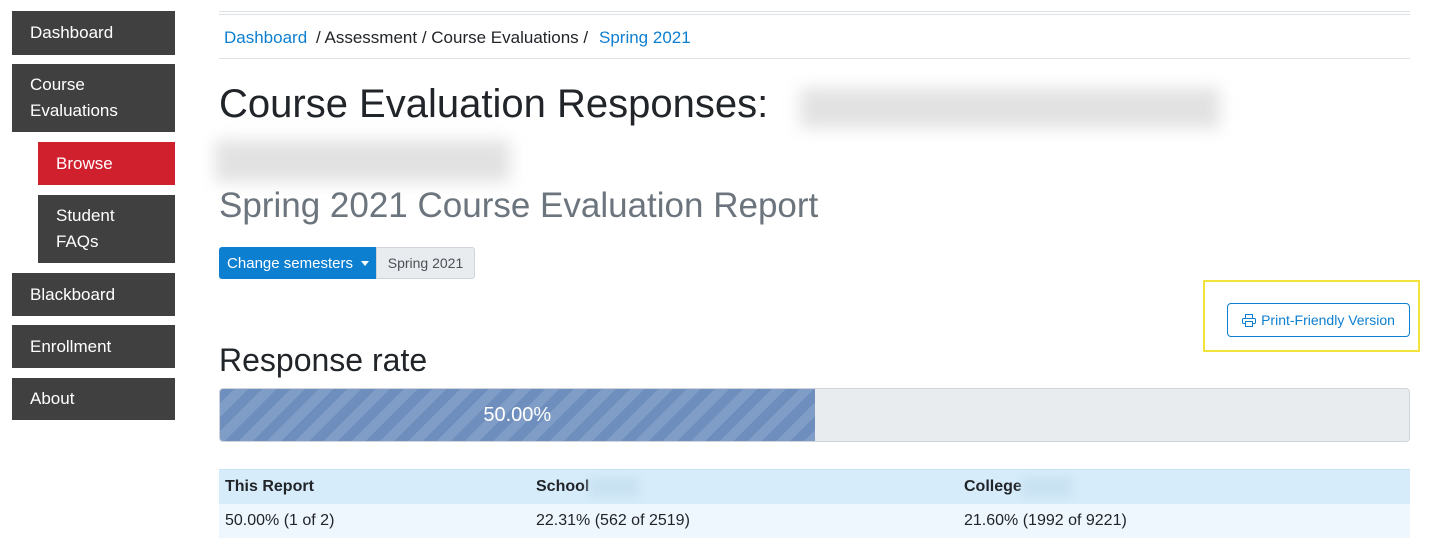 The width and height of the screenshot is (1431, 554). I want to click on nav-item: Dashboard, so click(93, 33).